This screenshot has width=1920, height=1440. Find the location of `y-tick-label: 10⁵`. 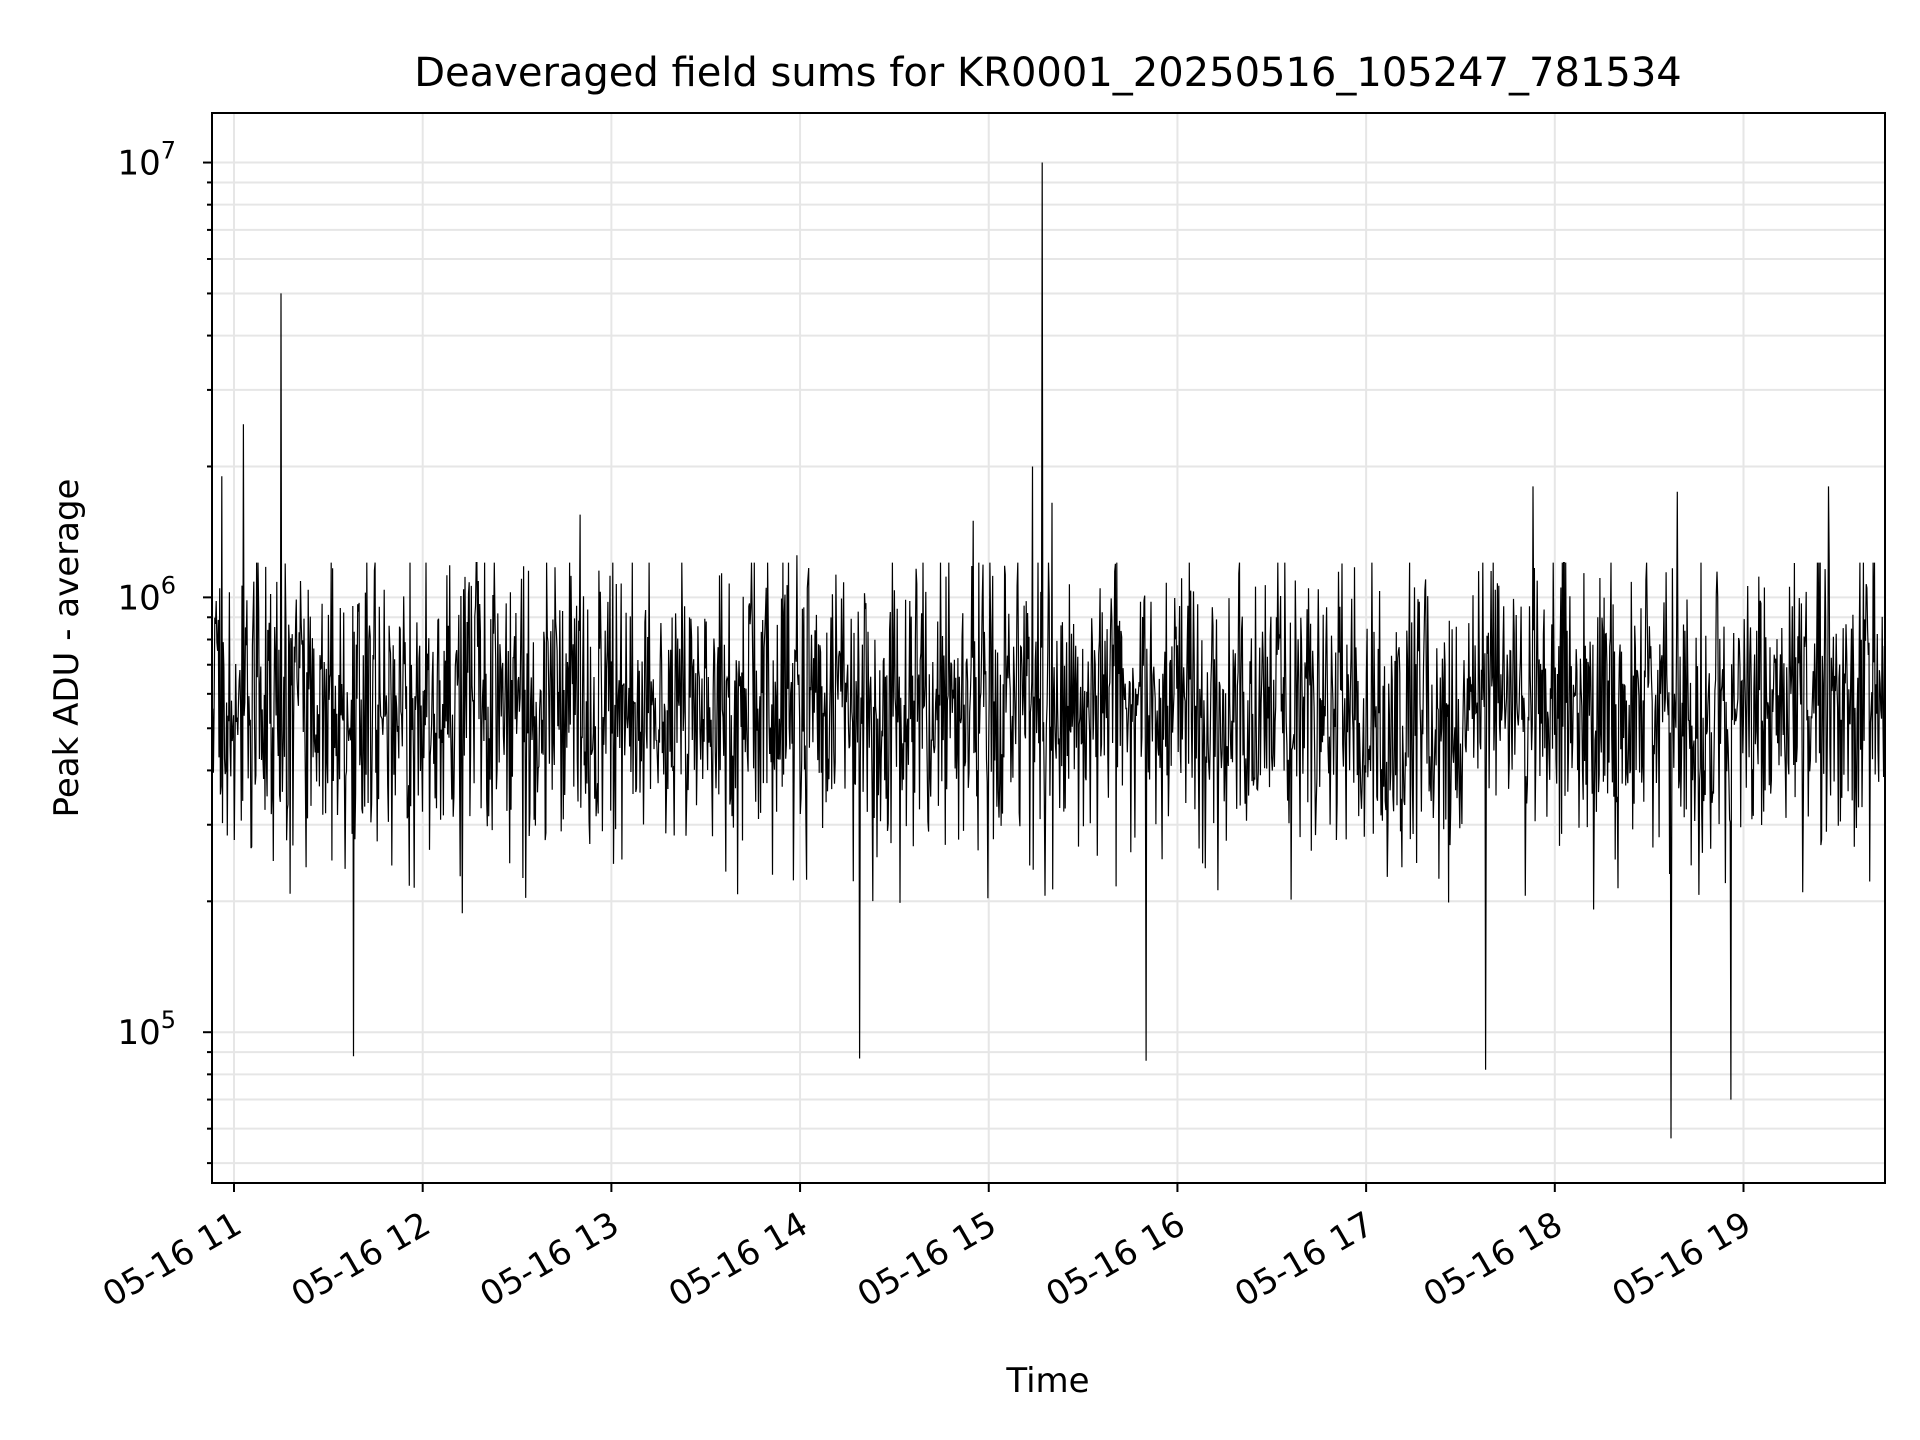

y-tick-label: 10⁵ is located at coordinates (146, 1029).